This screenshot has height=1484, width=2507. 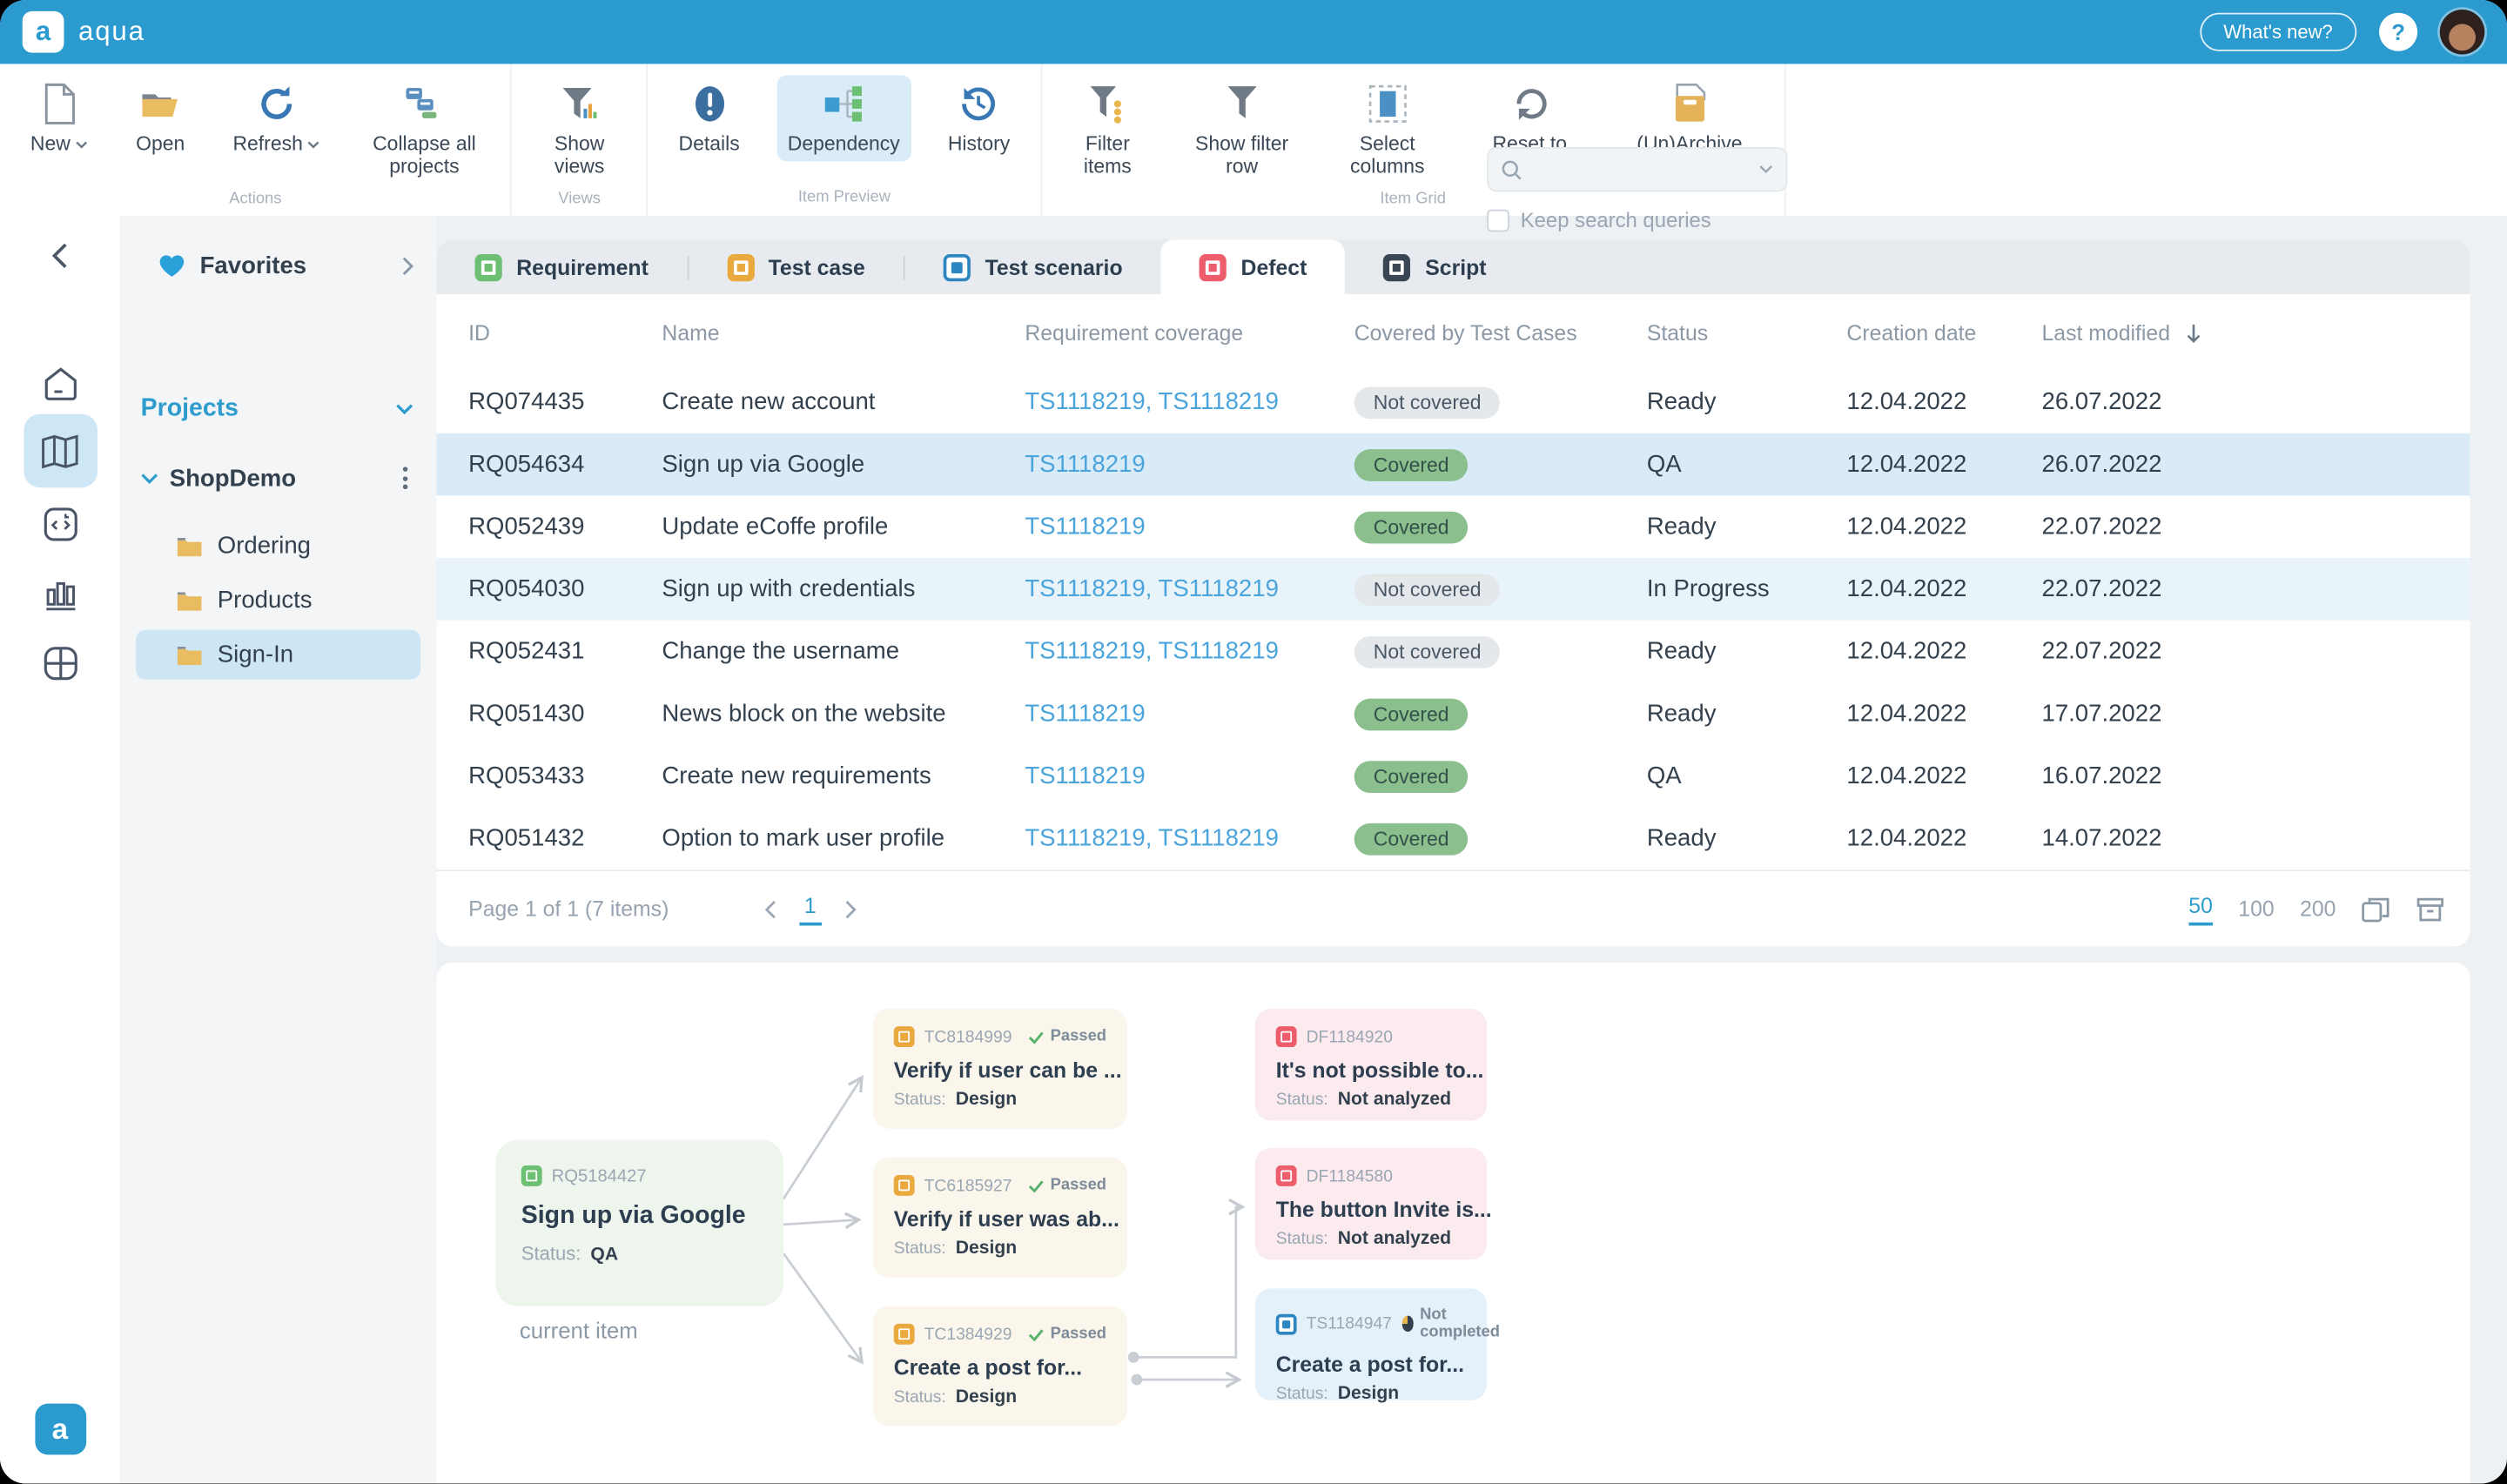 I want to click on col-header-covered: Covered by Test Cases, so click(x=1465, y=333).